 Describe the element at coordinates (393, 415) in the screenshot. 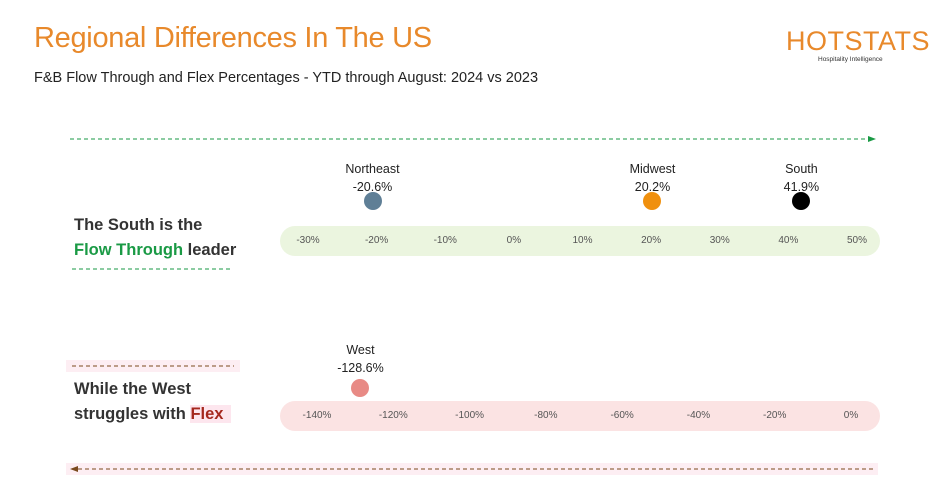

I see `tick-label: -120%` at that location.